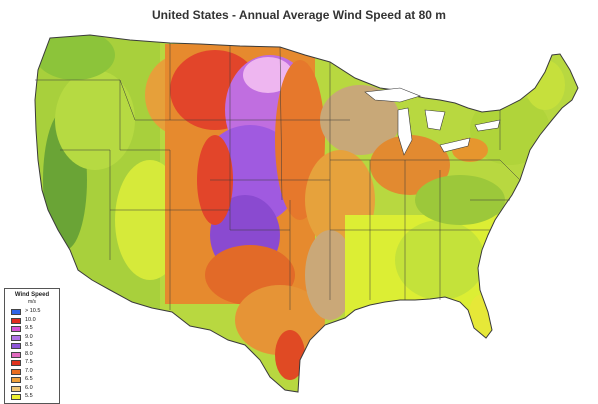 This screenshot has height=404, width=598. I want to click on legend-label: 6.5, so click(29, 379).